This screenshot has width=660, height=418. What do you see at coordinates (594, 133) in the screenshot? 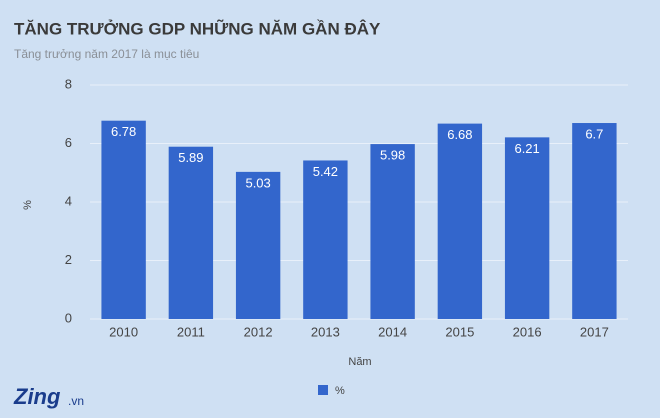
I see `value-label: 6.7` at bounding box center [594, 133].